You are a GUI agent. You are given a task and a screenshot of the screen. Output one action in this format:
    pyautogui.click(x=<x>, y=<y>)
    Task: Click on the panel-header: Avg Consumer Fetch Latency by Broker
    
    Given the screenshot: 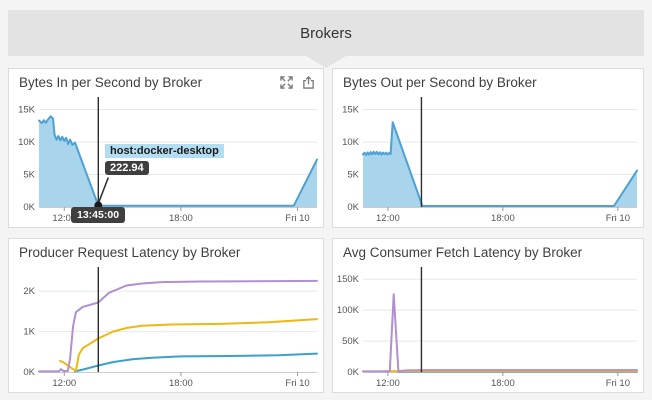 What is the action you would take?
    pyautogui.click(x=488, y=252)
    